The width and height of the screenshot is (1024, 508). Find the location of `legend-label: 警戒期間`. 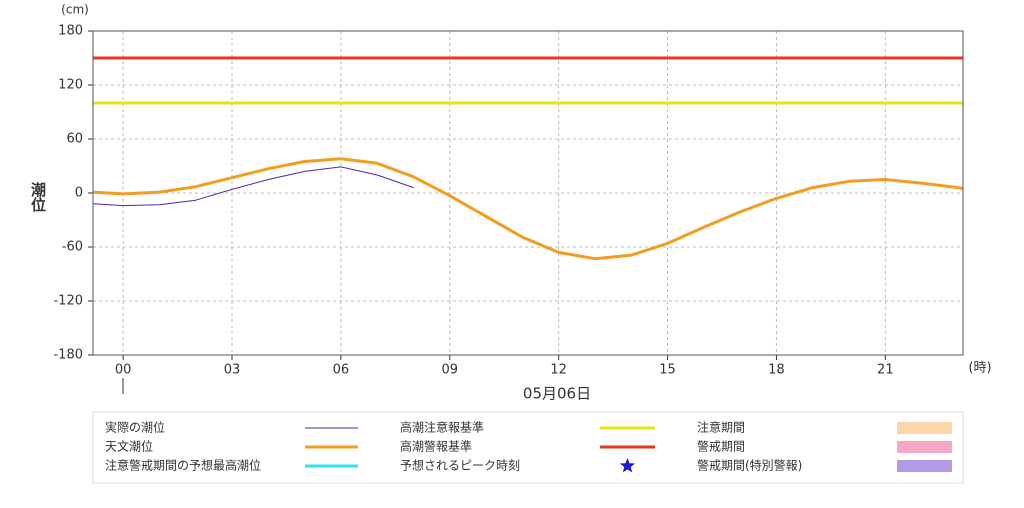

legend-label: 警戒期間 is located at coordinates (721, 446).